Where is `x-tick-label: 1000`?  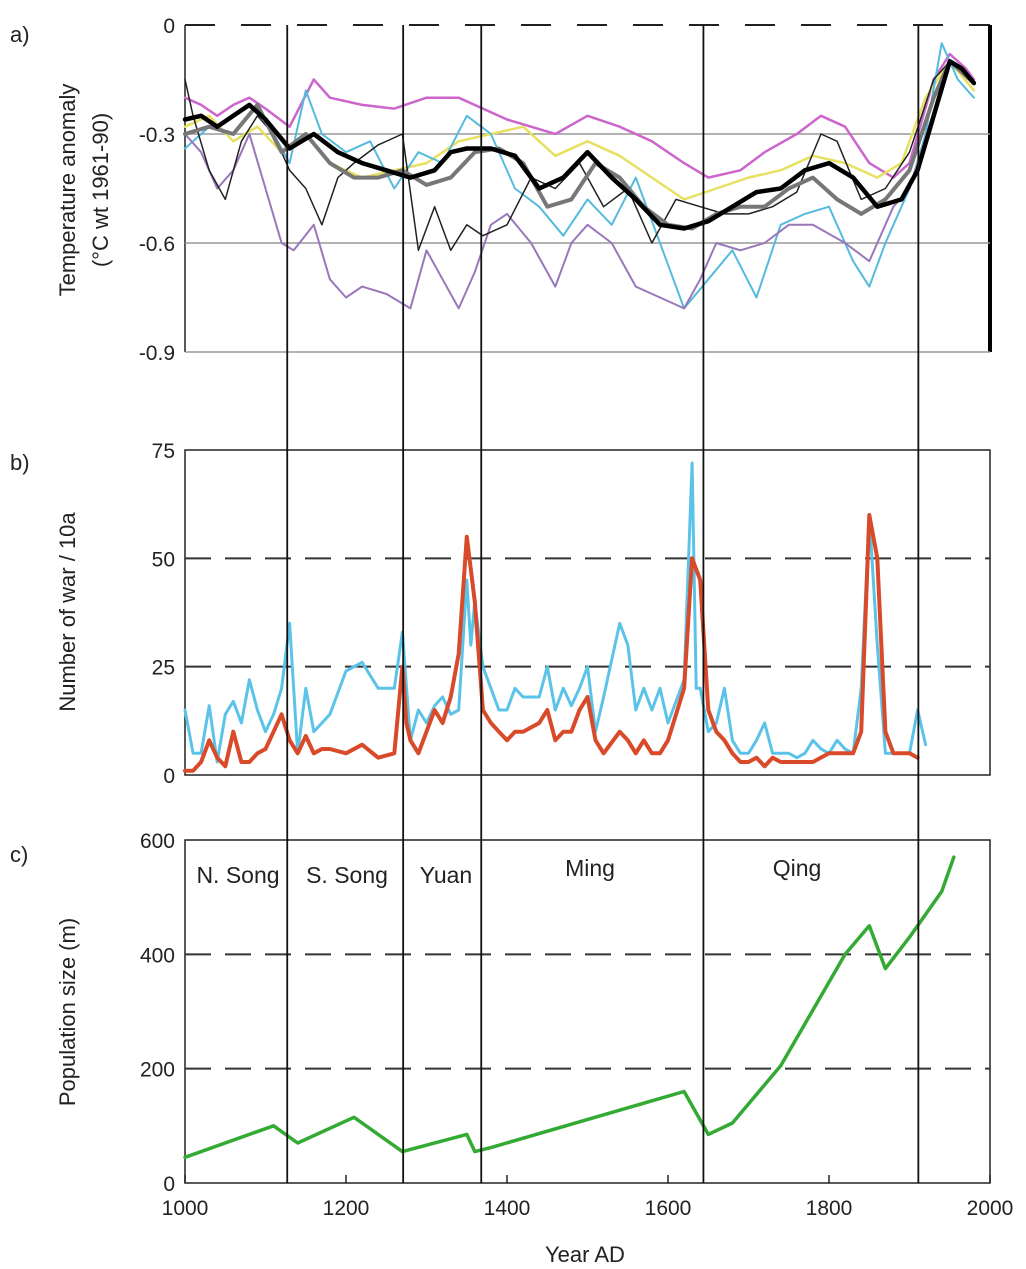
x-tick-label: 1000 is located at coordinates (185, 1208).